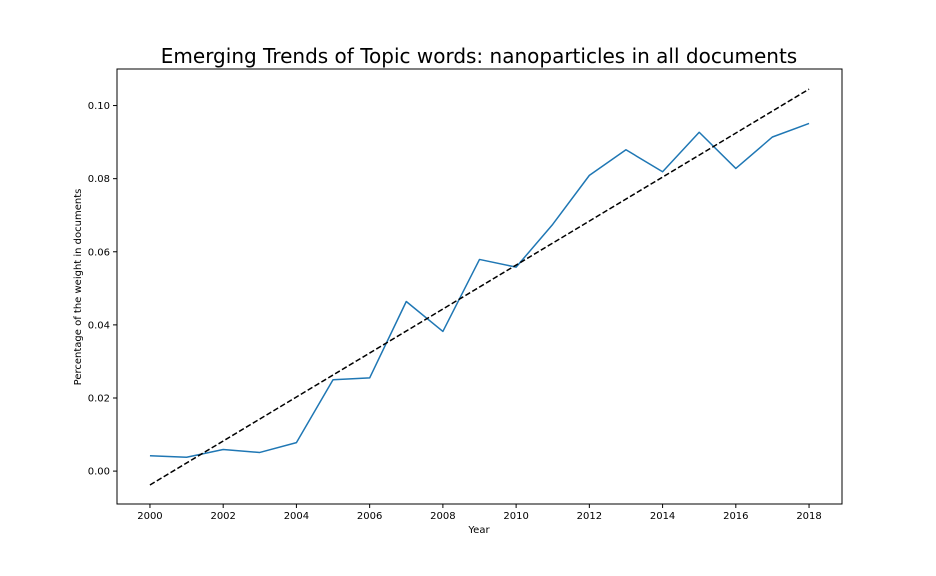 The image size is (936, 576). I want to click on y-tick-label: 0.02, so click(99, 398).